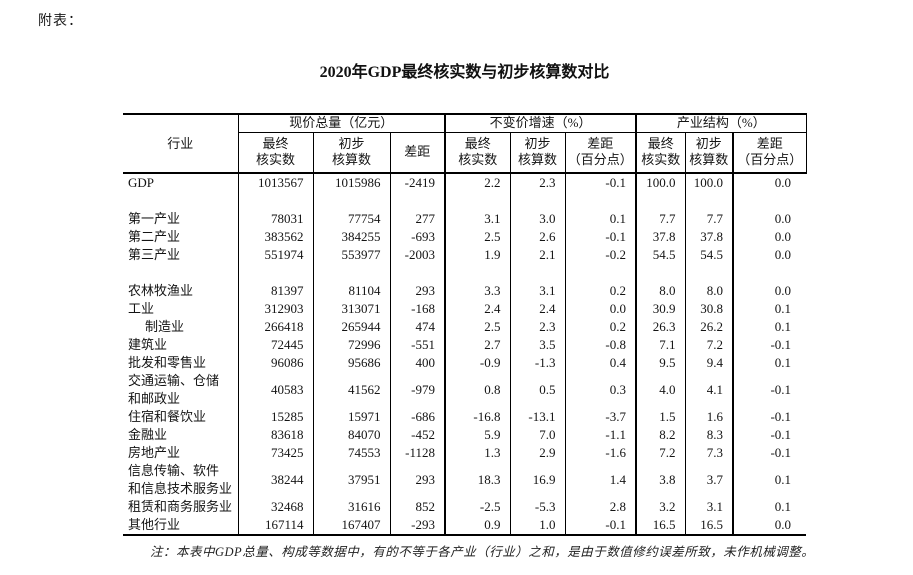  I want to click on value-cell: 40583, so click(275, 390).